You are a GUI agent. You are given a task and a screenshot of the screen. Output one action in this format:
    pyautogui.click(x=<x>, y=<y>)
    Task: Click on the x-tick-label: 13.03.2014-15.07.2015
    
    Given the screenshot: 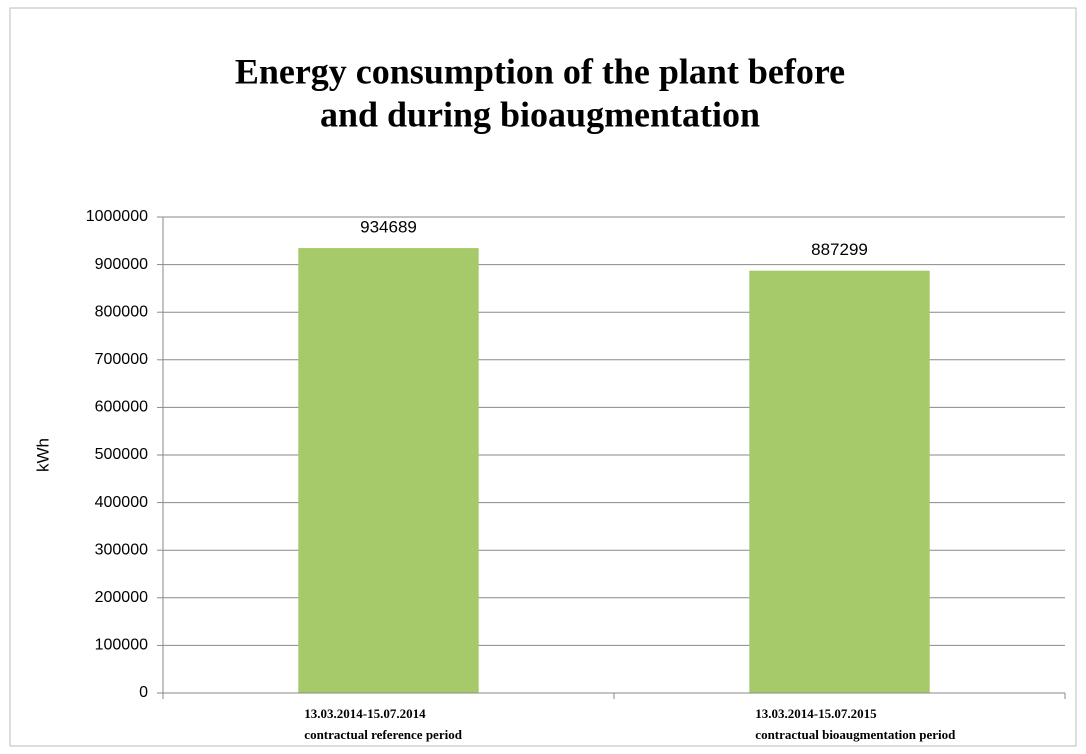 What is the action you would take?
    pyautogui.click(x=816, y=713)
    